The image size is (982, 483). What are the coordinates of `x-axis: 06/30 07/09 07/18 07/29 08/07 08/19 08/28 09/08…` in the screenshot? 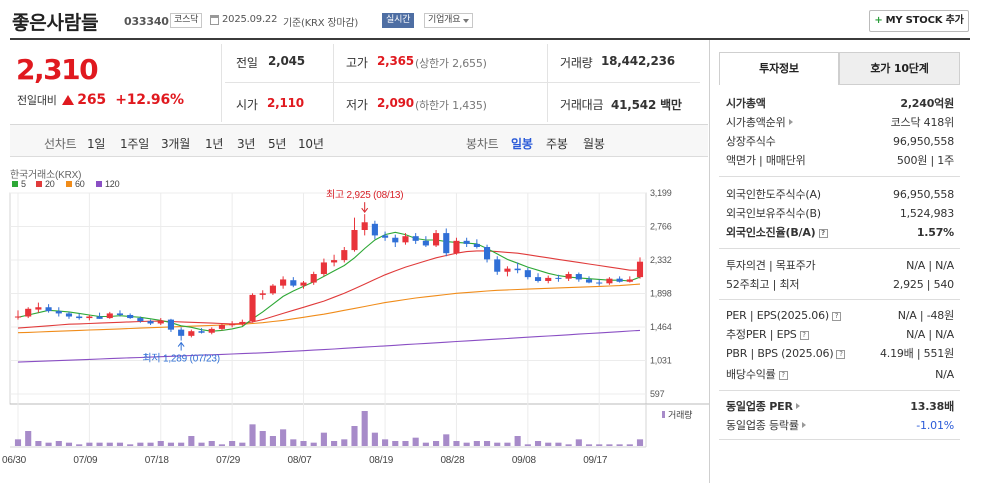 It's located at (305, 460).